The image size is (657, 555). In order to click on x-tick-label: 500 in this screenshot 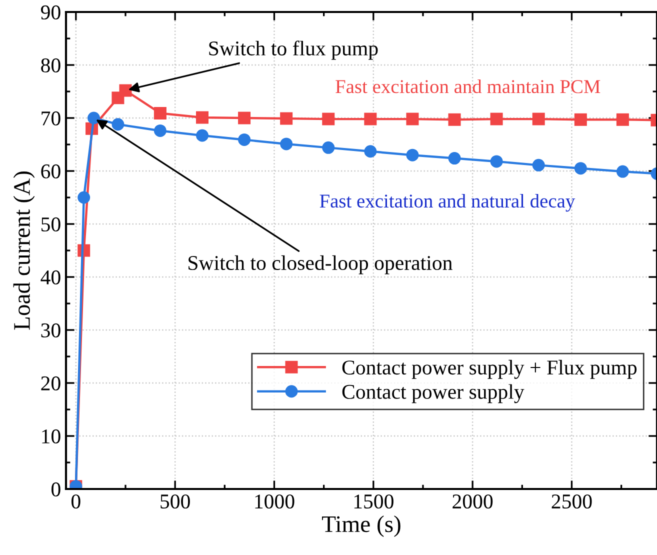, I will do `click(175, 501)`.